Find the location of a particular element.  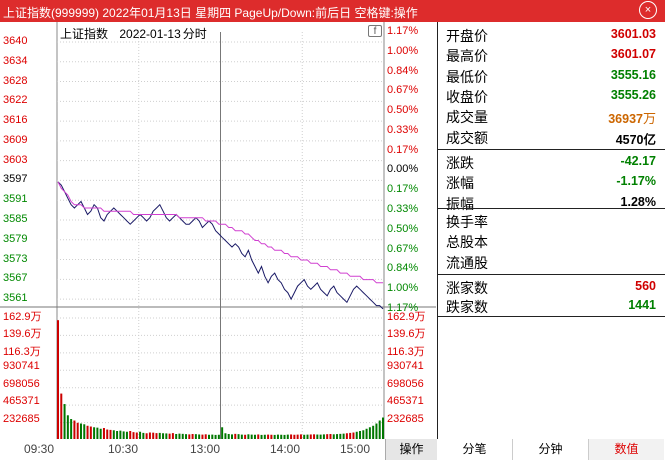

operate-button: 操作 is located at coordinates (411, 449).